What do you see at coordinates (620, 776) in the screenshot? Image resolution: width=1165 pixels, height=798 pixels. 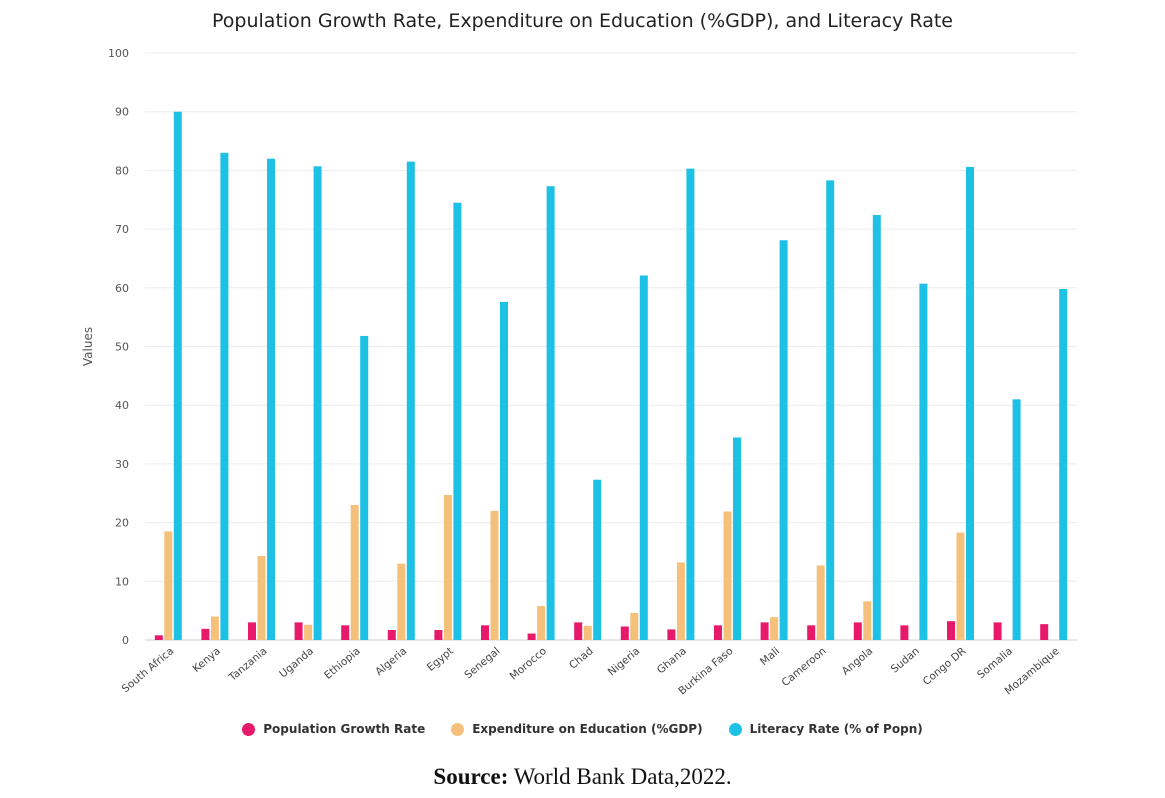 I see `source-text: World Bank Data,2022.` at bounding box center [620, 776].